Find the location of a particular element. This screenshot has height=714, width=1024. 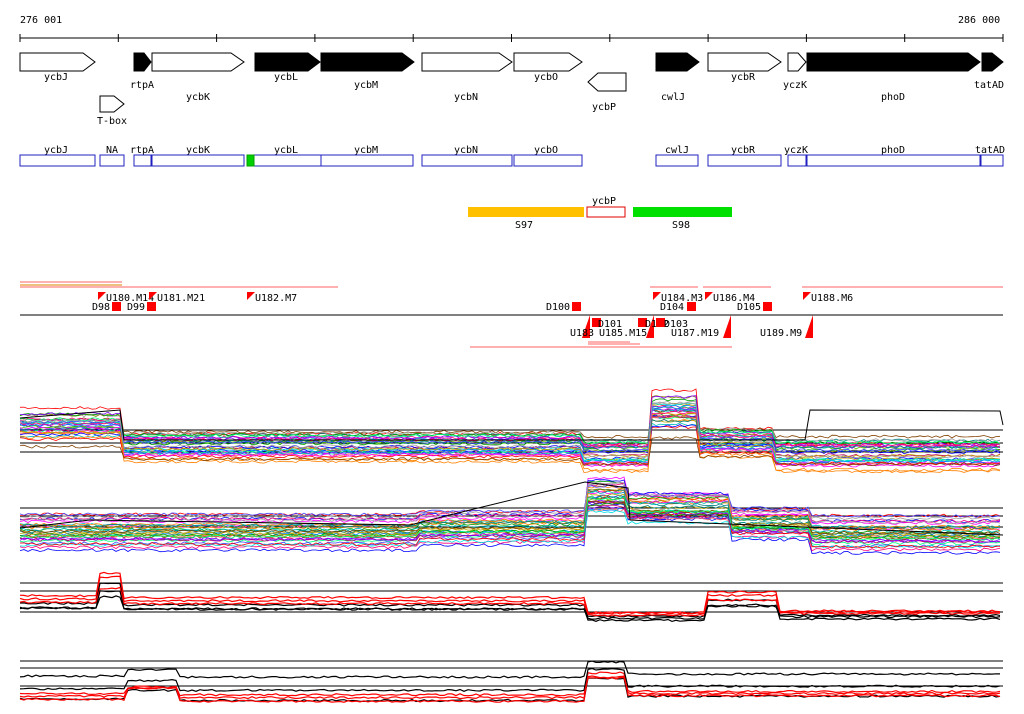

feature-box-track: ycbJ NA rtpA ycbK ycbL ycbM ycbN is located at coordinates (512, 156).